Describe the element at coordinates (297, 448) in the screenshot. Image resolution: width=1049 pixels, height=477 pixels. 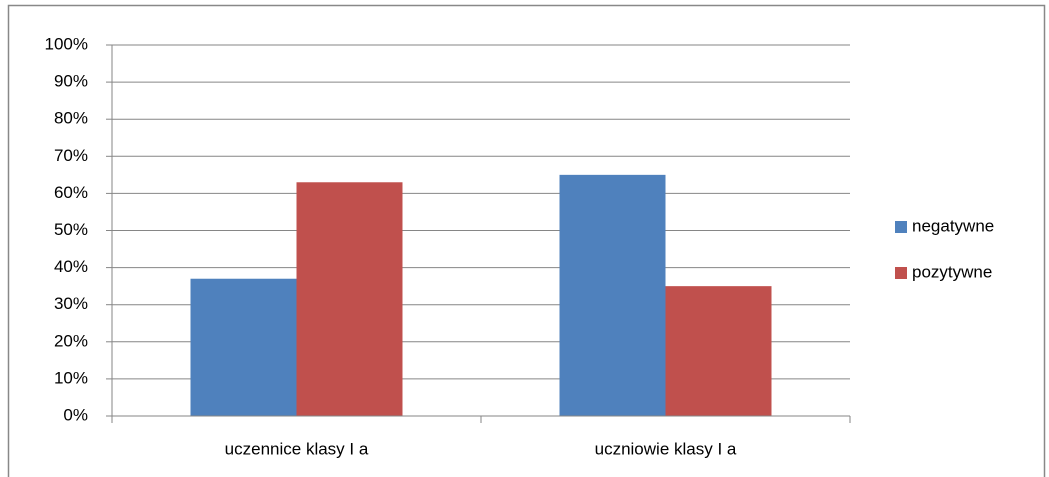
I see `x-tick-label: uczennice klasy I a` at that location.